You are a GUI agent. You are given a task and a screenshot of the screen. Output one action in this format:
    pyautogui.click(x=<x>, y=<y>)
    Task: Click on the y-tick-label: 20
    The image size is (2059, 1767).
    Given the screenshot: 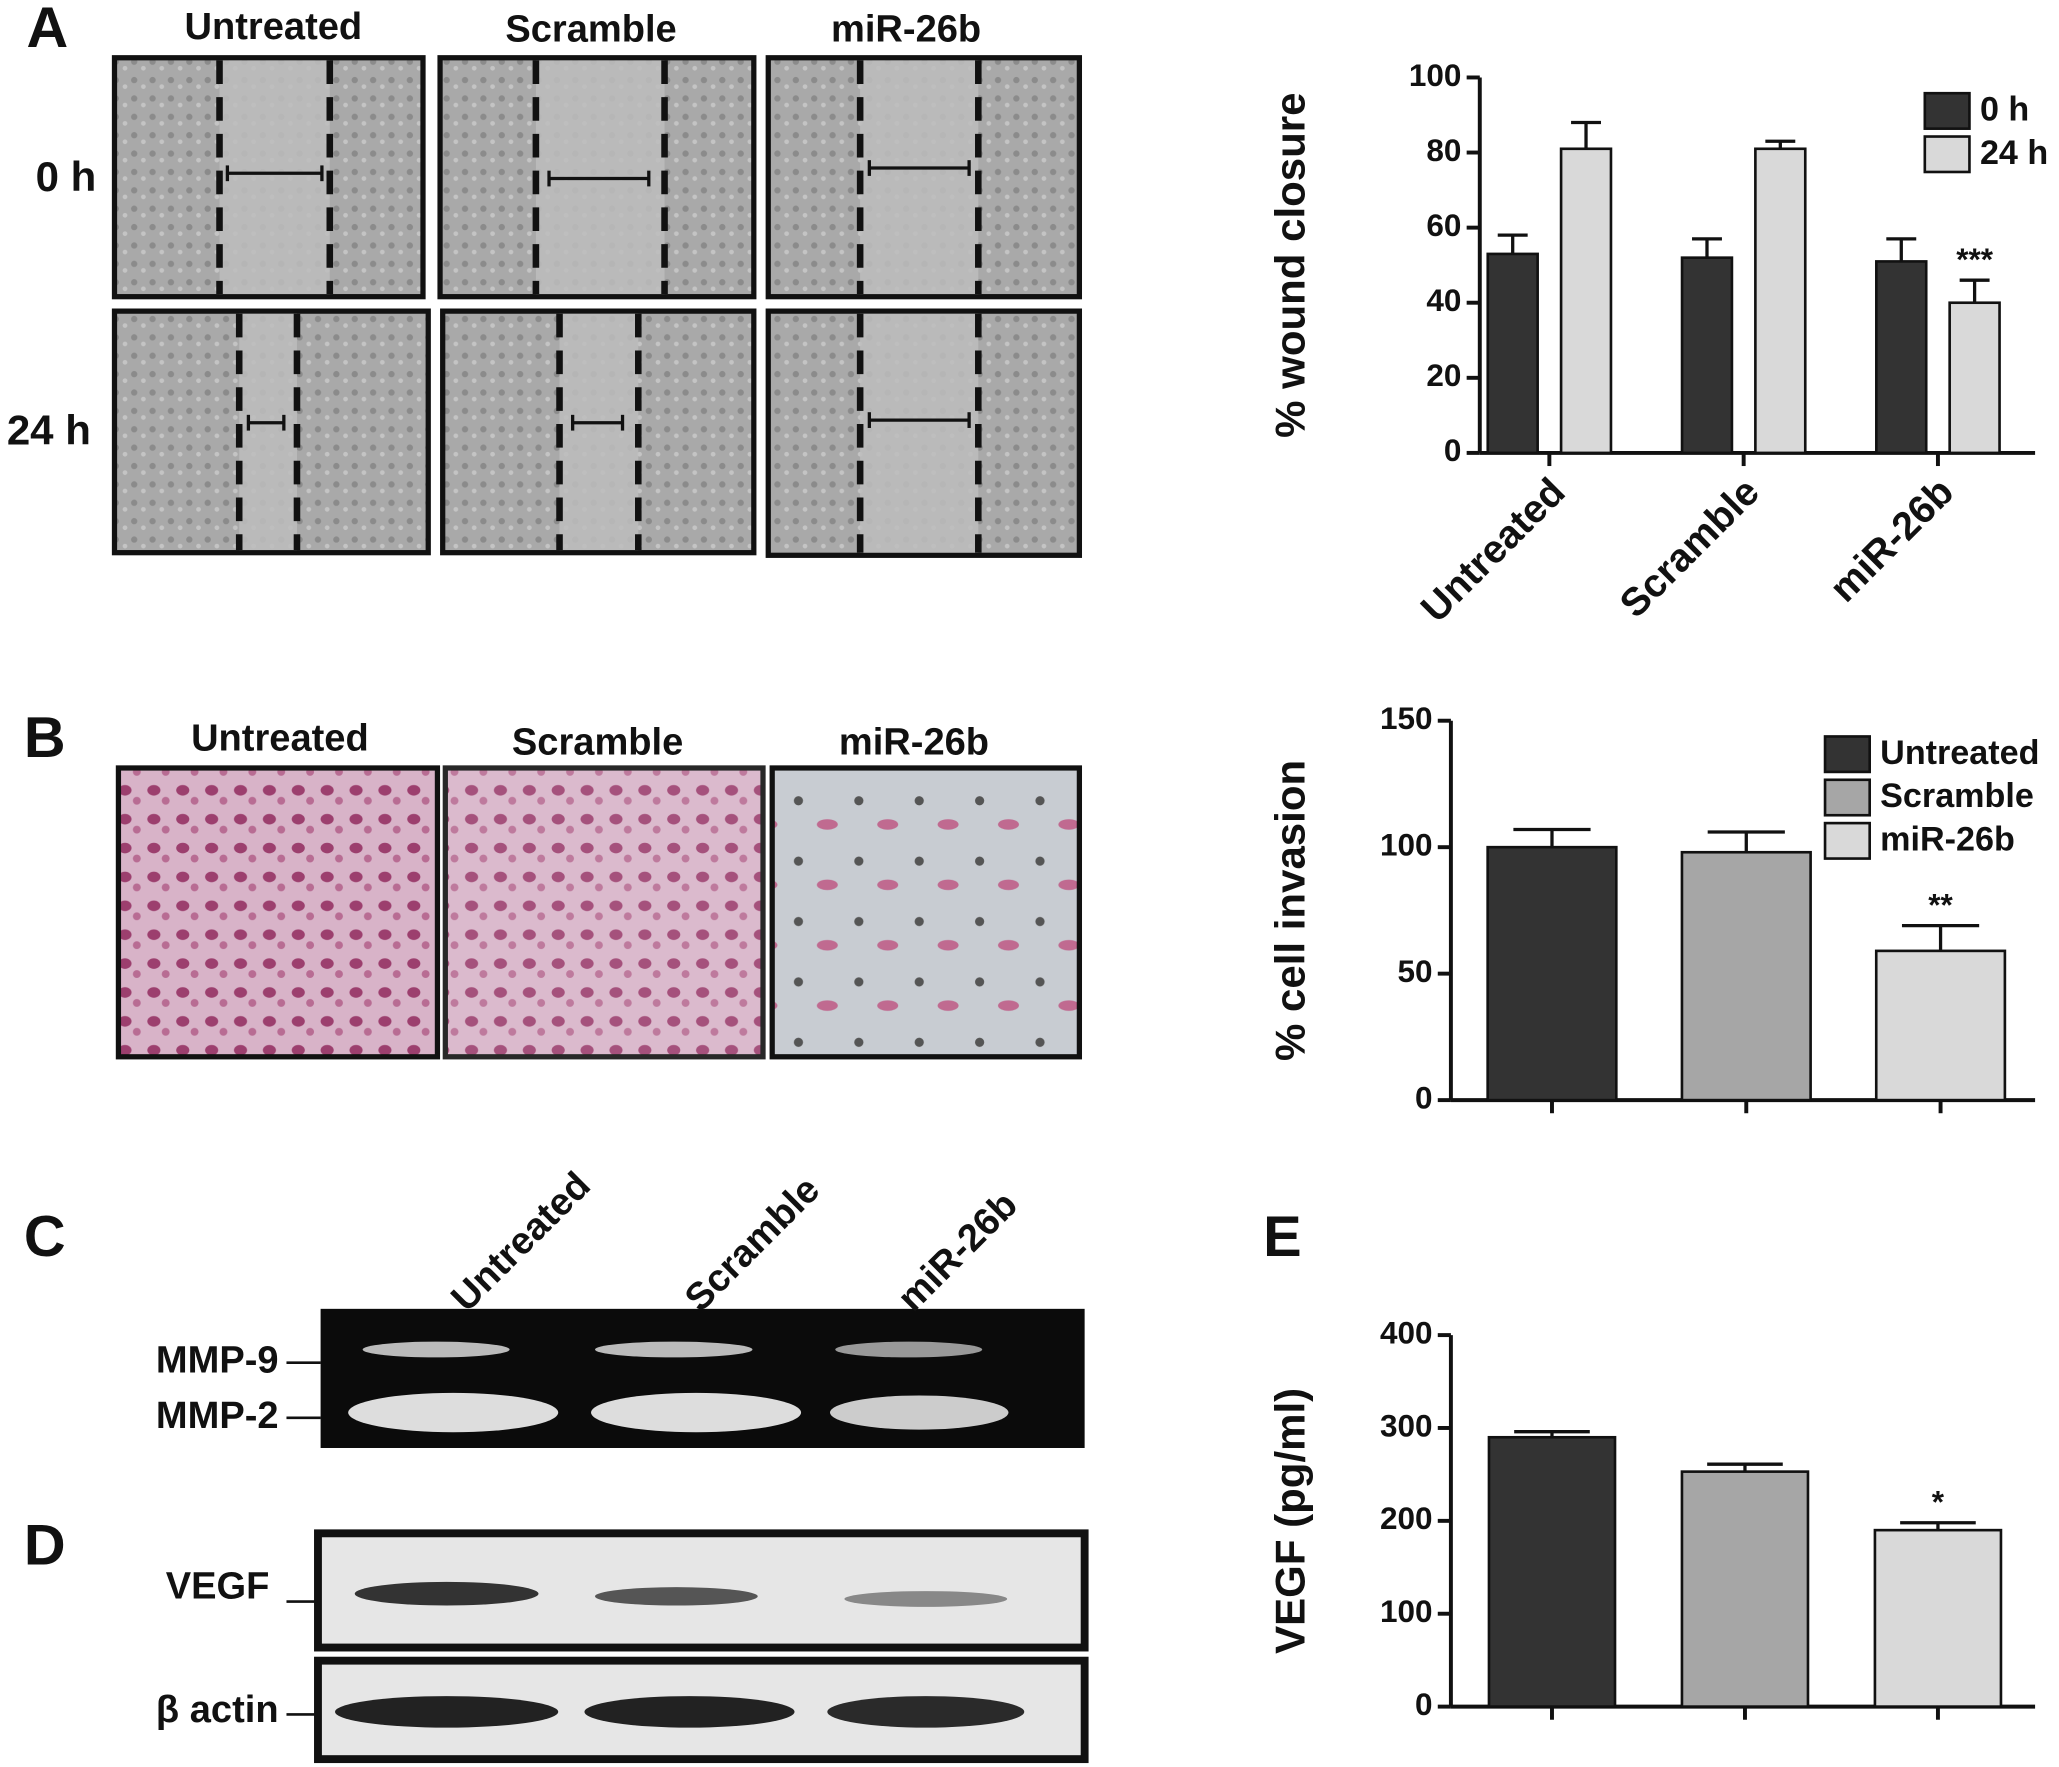 What is the action you would take?
    pyautogui.click(x=1443, y=375)
    